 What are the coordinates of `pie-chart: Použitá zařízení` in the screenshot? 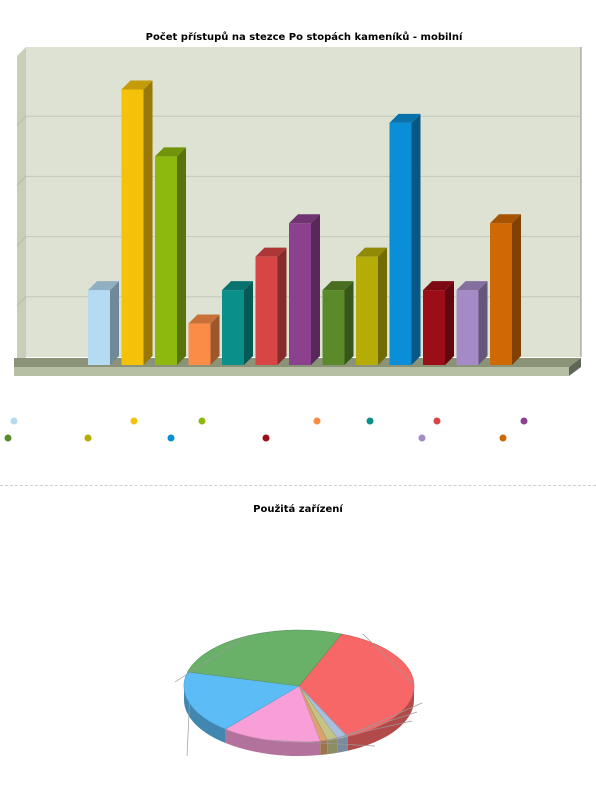 It's located at (298, 630).